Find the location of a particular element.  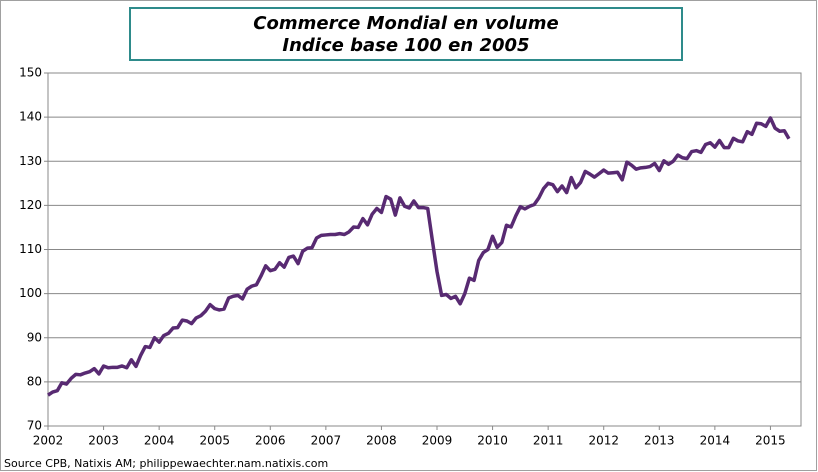

y-tick-label: 100 is located at coordinates (30, 293).